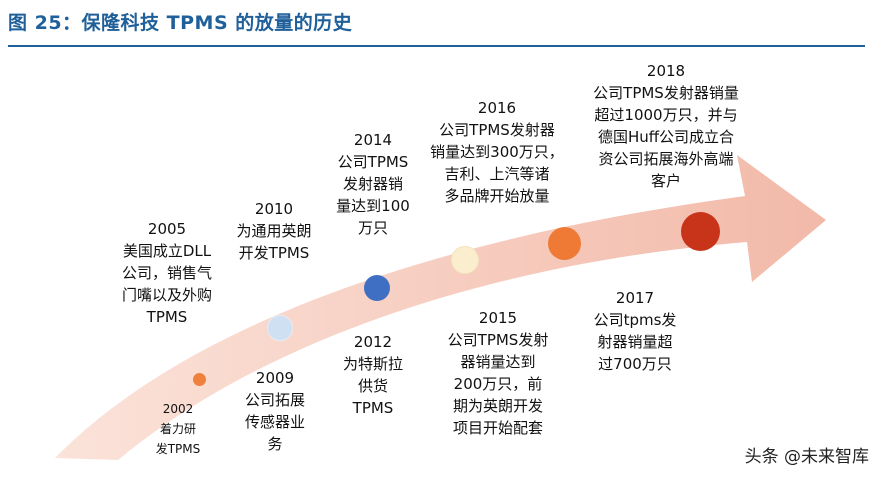 The width and height of the screenshot is (881, 479). What do you see at coordinates (498, 384) in the screenshot?
I see `milestone-desc: 公司TPMS发射 器销量达到 200万只，前 期为英朗开发 项目开始配套` at bounding box center [498, 384].